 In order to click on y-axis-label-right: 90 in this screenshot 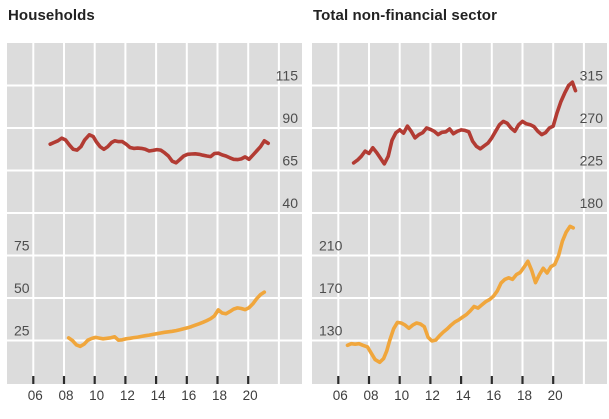, I will do `click(290, 118)`.